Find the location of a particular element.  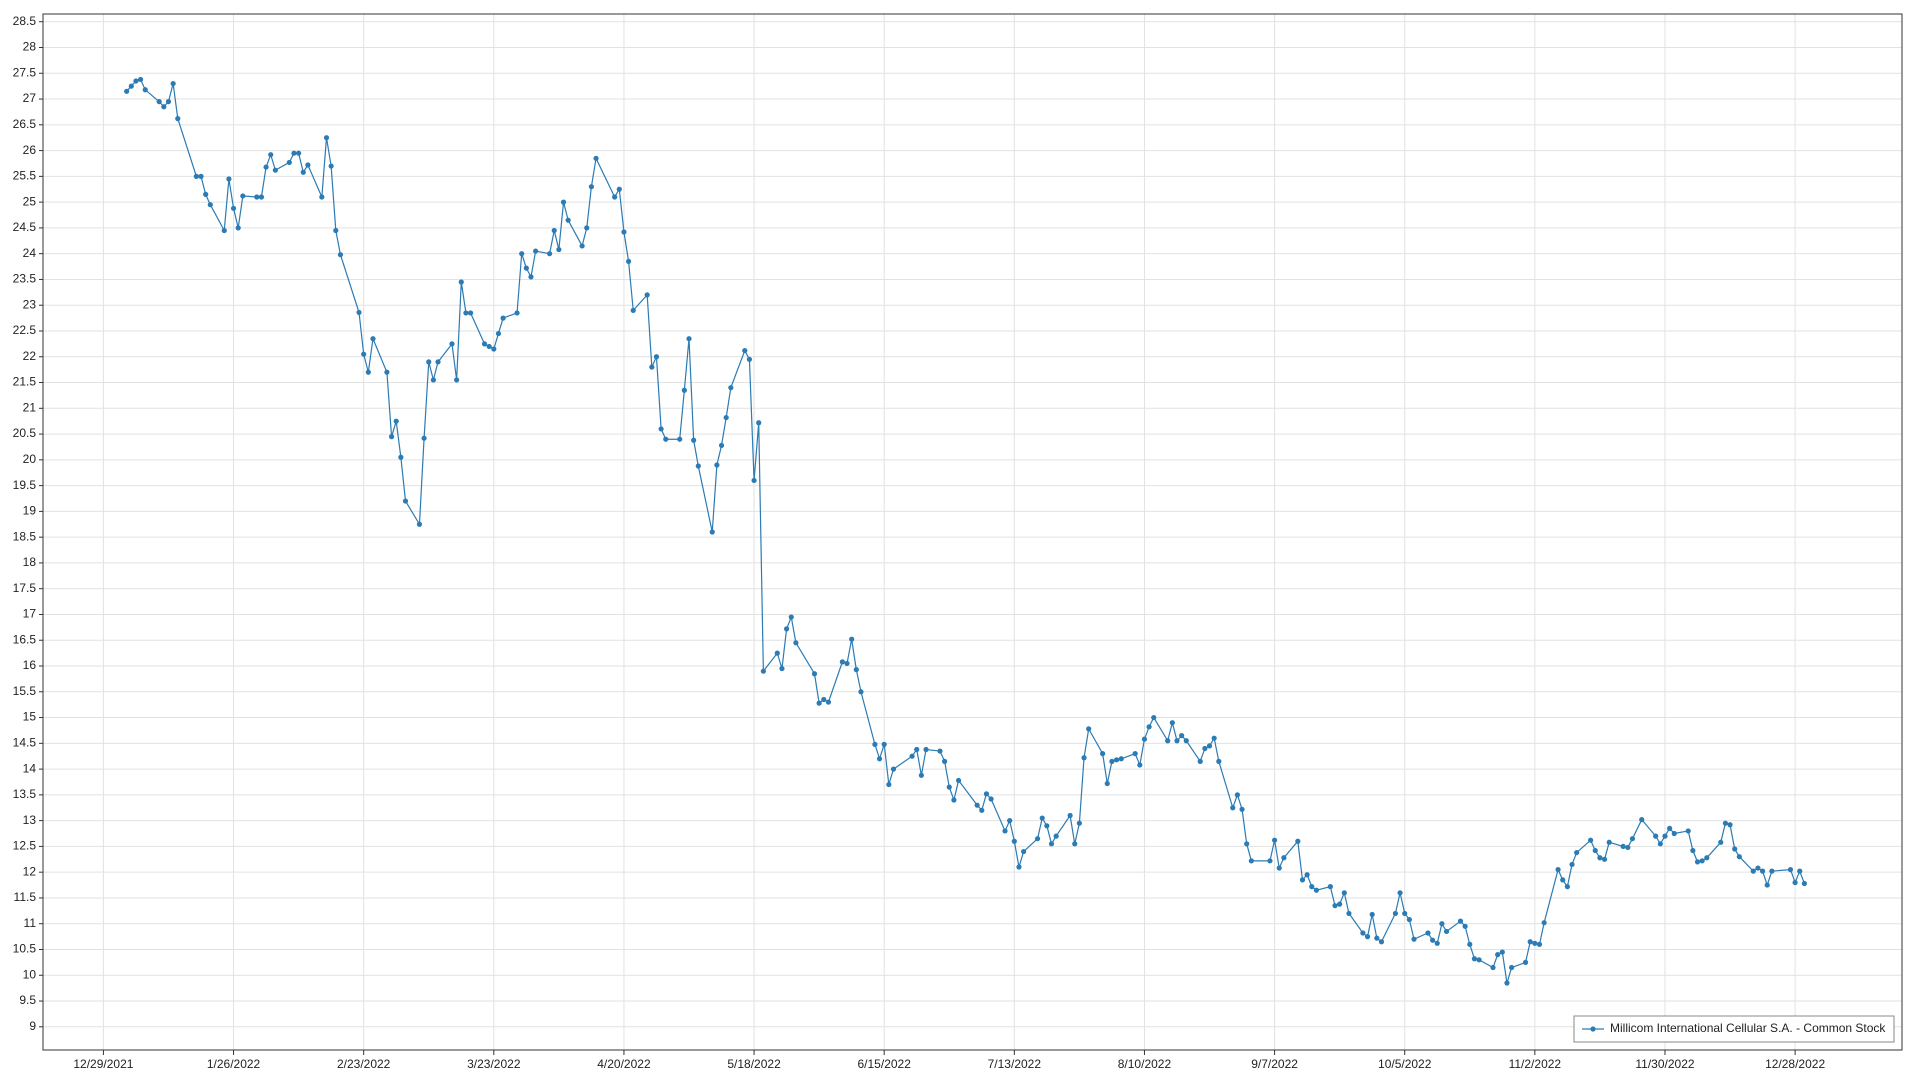

y-tick-label: 28.5 is located at coordinates (25, 21).